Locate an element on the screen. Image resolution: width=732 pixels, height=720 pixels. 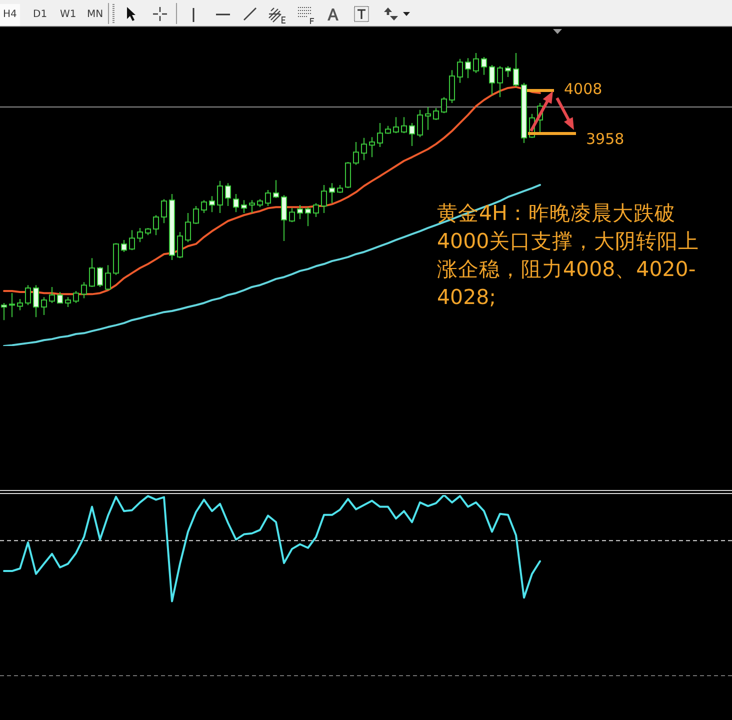
text: 3958 is located at coordinates (605, 139).